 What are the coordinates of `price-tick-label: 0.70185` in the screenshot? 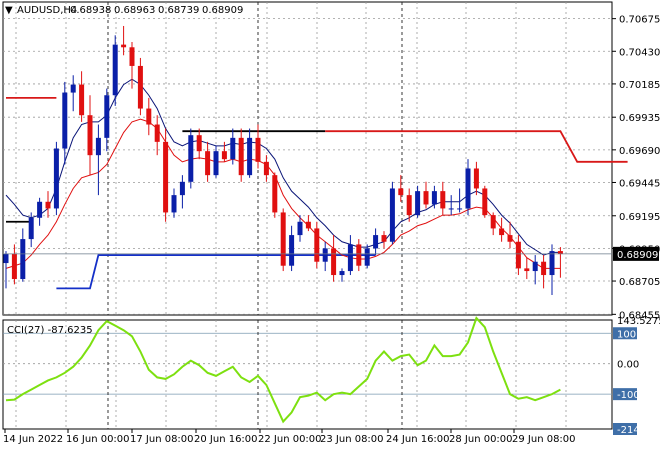 It's located at (639, 85).